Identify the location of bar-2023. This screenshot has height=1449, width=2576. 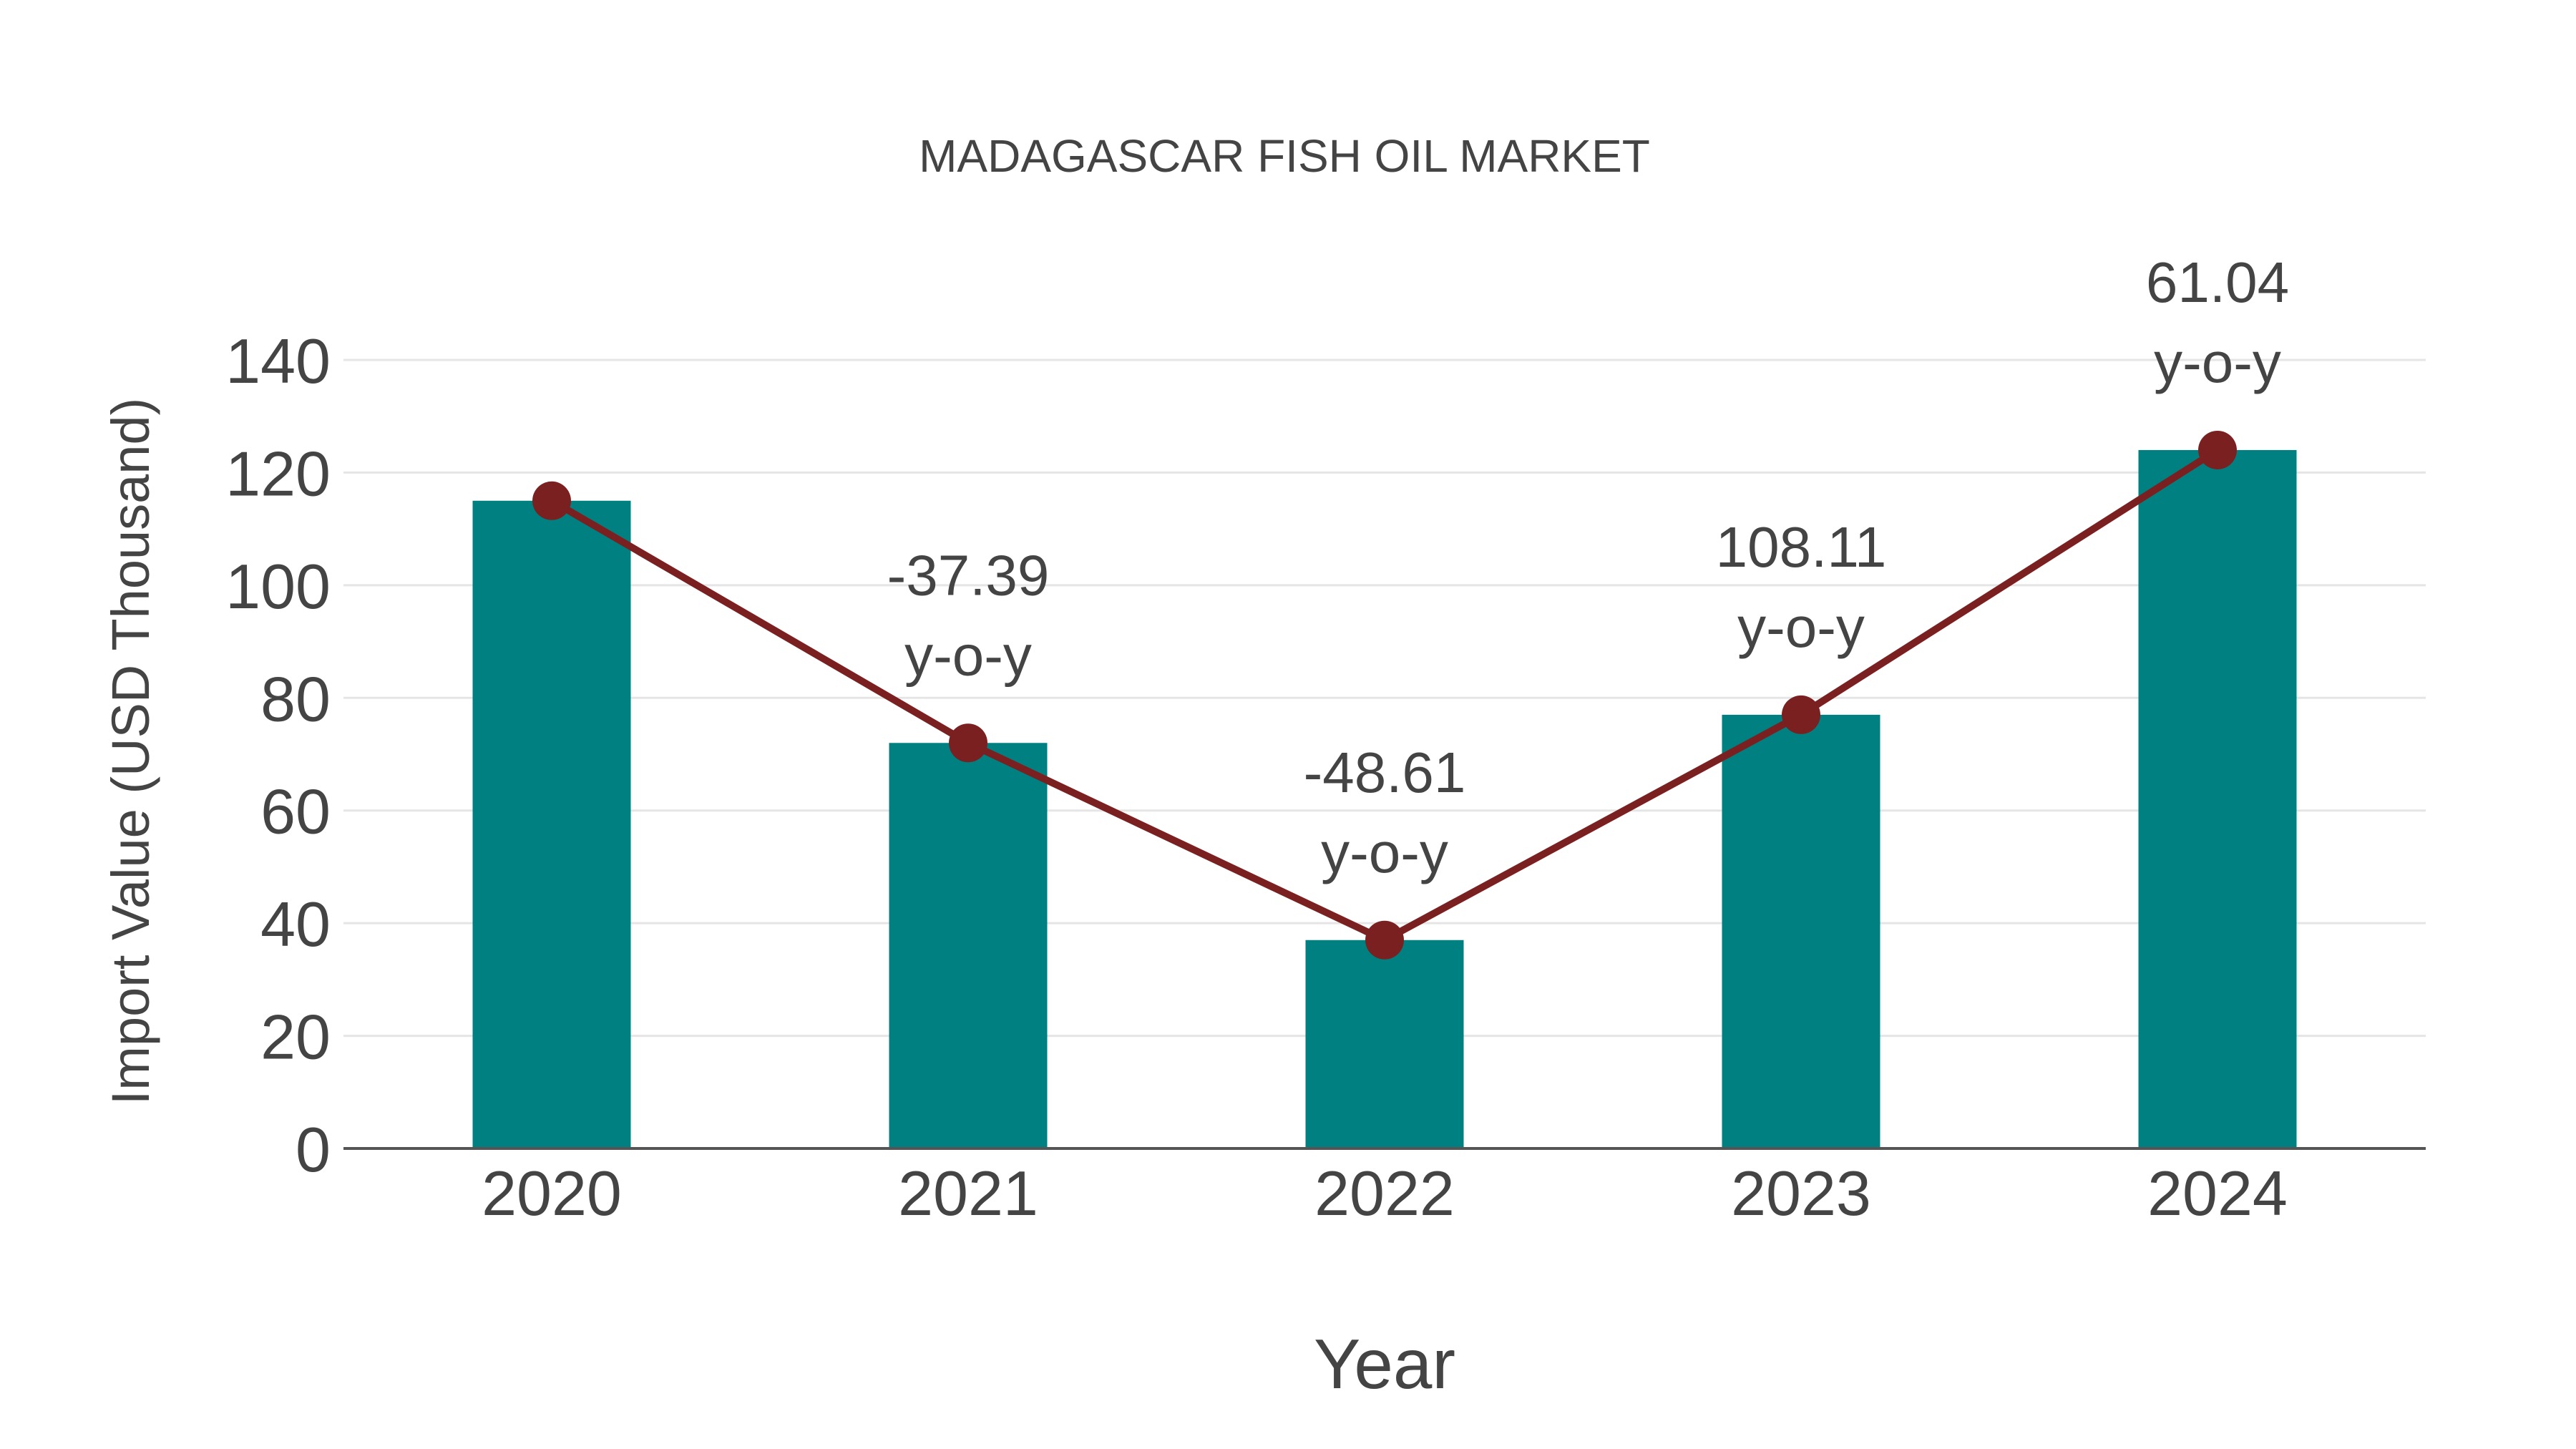
(1801, 931).